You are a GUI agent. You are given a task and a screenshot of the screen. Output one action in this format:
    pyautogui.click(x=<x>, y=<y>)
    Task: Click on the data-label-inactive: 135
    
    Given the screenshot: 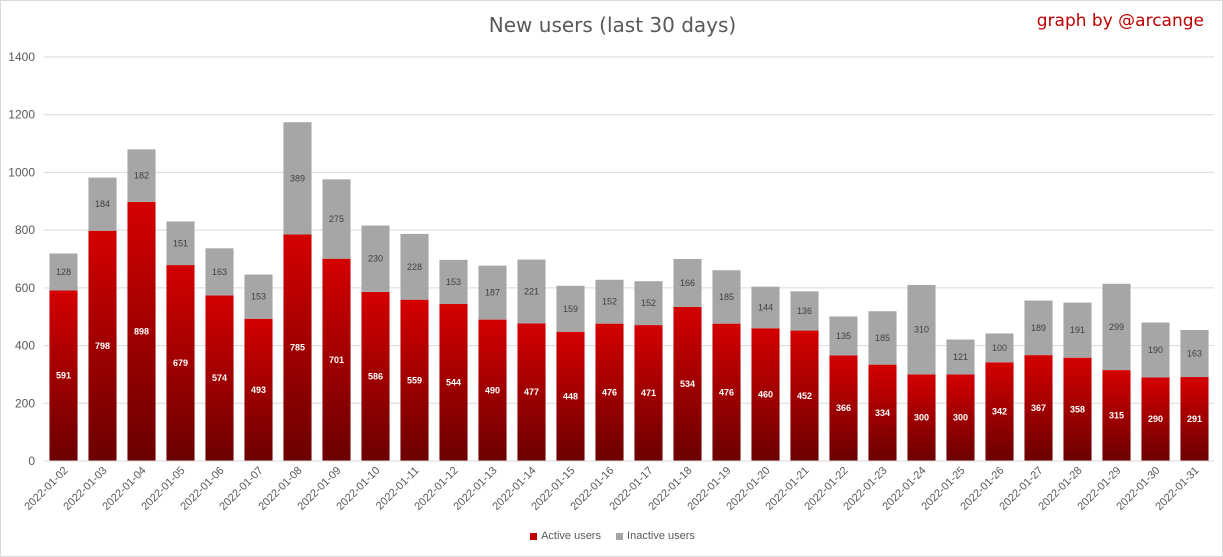 What is the action you would take?
    pyautogui.click(x=843, y=336)
    